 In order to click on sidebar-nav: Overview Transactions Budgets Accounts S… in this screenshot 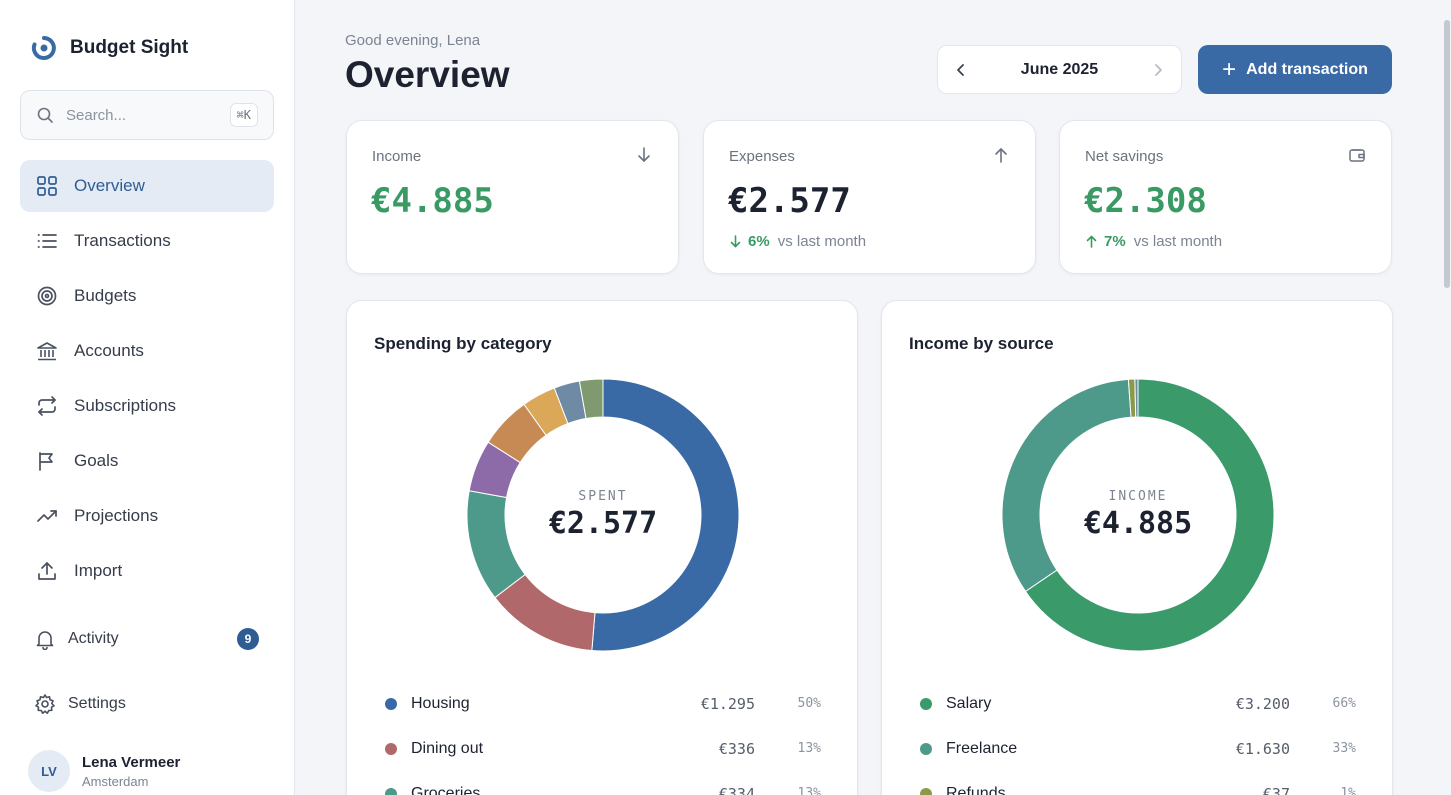, I will do `click(147, 380)`.